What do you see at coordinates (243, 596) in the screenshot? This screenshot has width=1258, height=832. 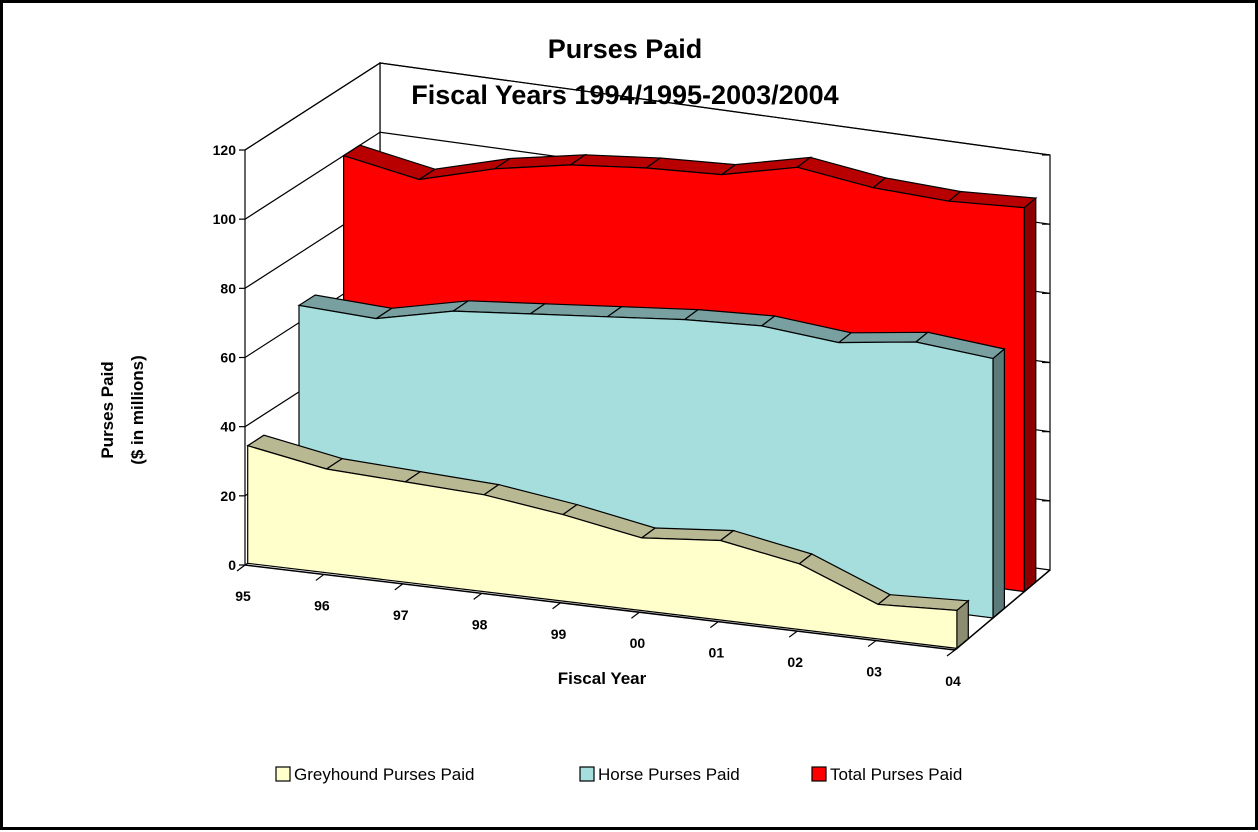 I see `x-tick-label: 95` at bounding box center [243, 596].